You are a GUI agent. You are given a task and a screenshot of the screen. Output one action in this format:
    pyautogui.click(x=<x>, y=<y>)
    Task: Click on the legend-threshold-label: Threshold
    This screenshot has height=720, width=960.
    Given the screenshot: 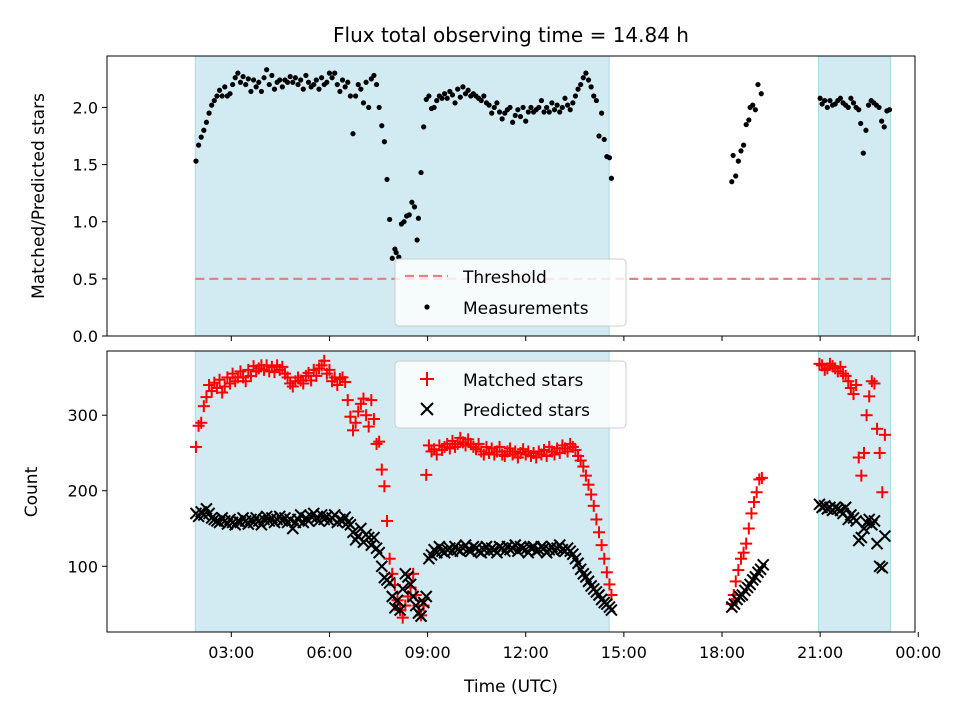 What is the action you would take?
    pyautogui.click(x=504, y=278)
    